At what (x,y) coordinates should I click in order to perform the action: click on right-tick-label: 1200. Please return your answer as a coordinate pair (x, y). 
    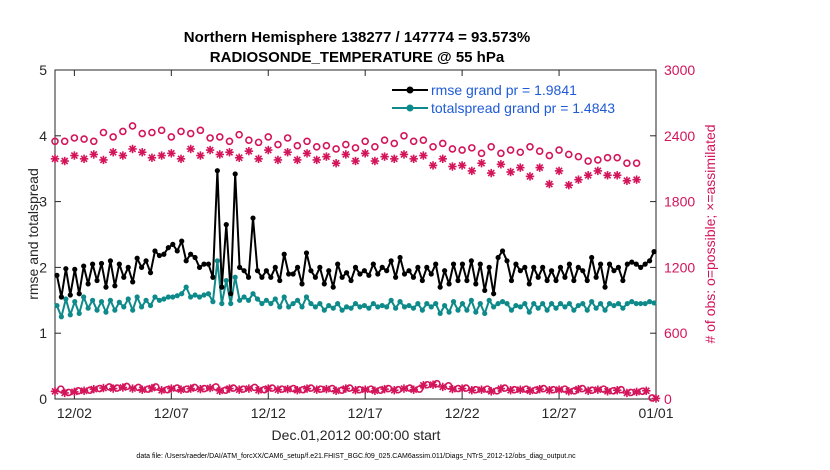
    Looking at the image, I should click on (679, 267).